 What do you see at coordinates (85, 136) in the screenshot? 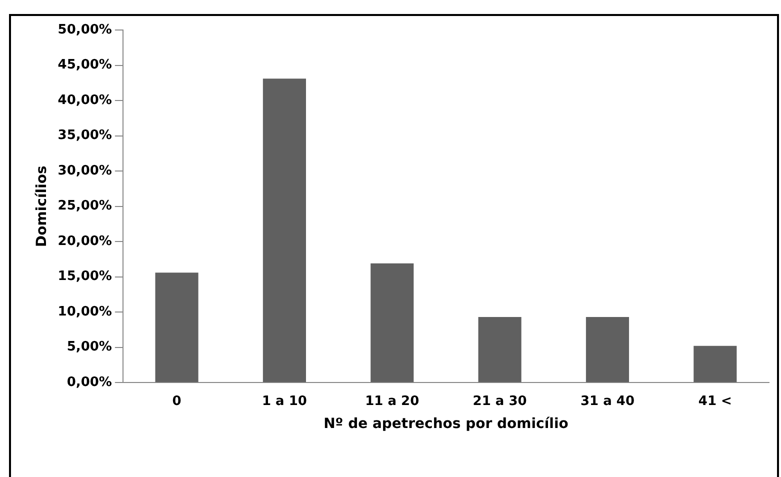
I see `y-tick-label: 35,00%` at bounding box center [85, 136].